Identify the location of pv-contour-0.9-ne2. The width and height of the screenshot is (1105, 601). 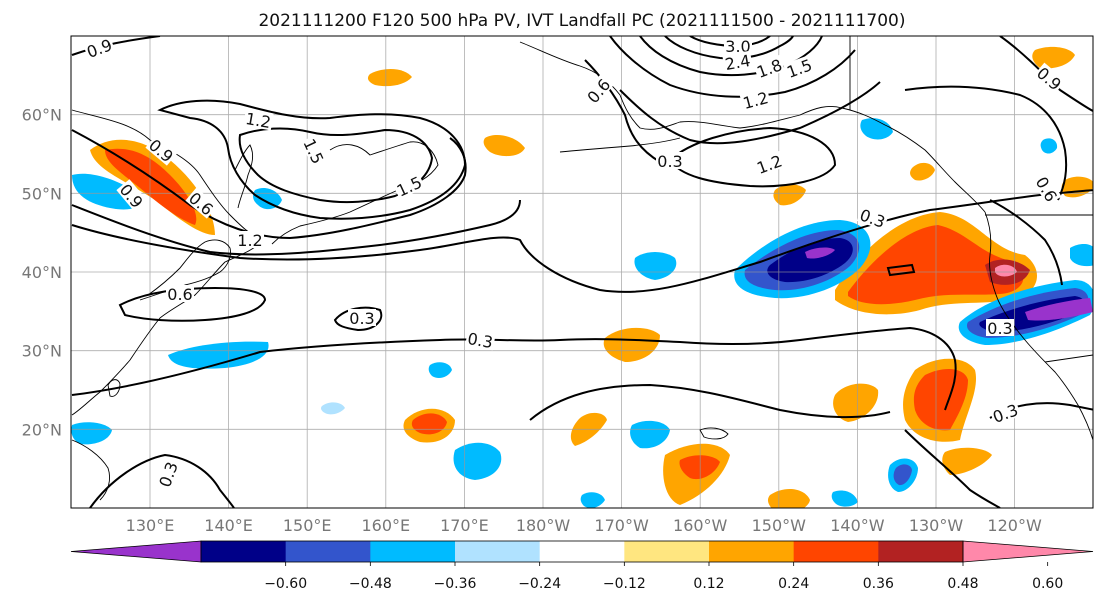
(986, 143).